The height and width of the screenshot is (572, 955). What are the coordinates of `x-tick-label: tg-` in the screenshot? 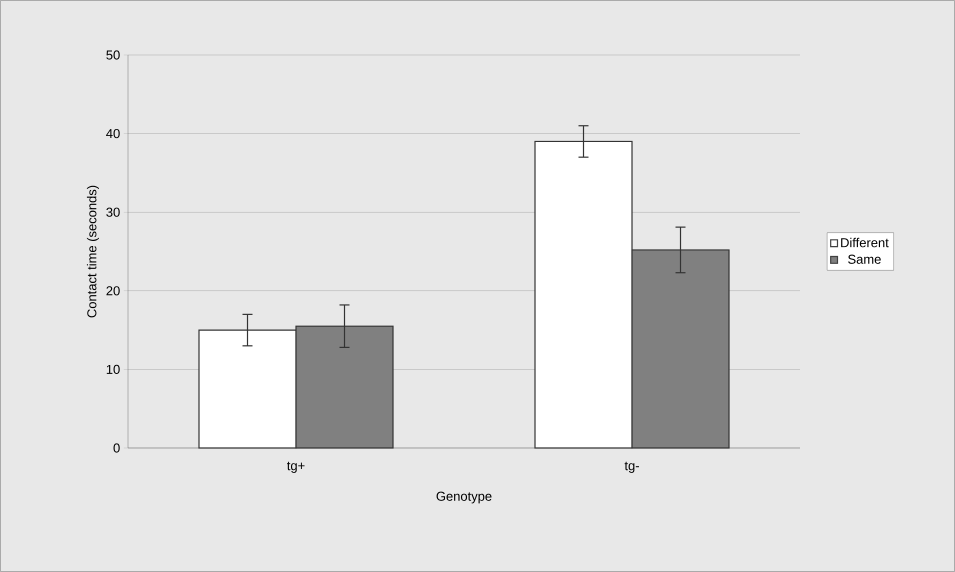 It's located at (631, 467).